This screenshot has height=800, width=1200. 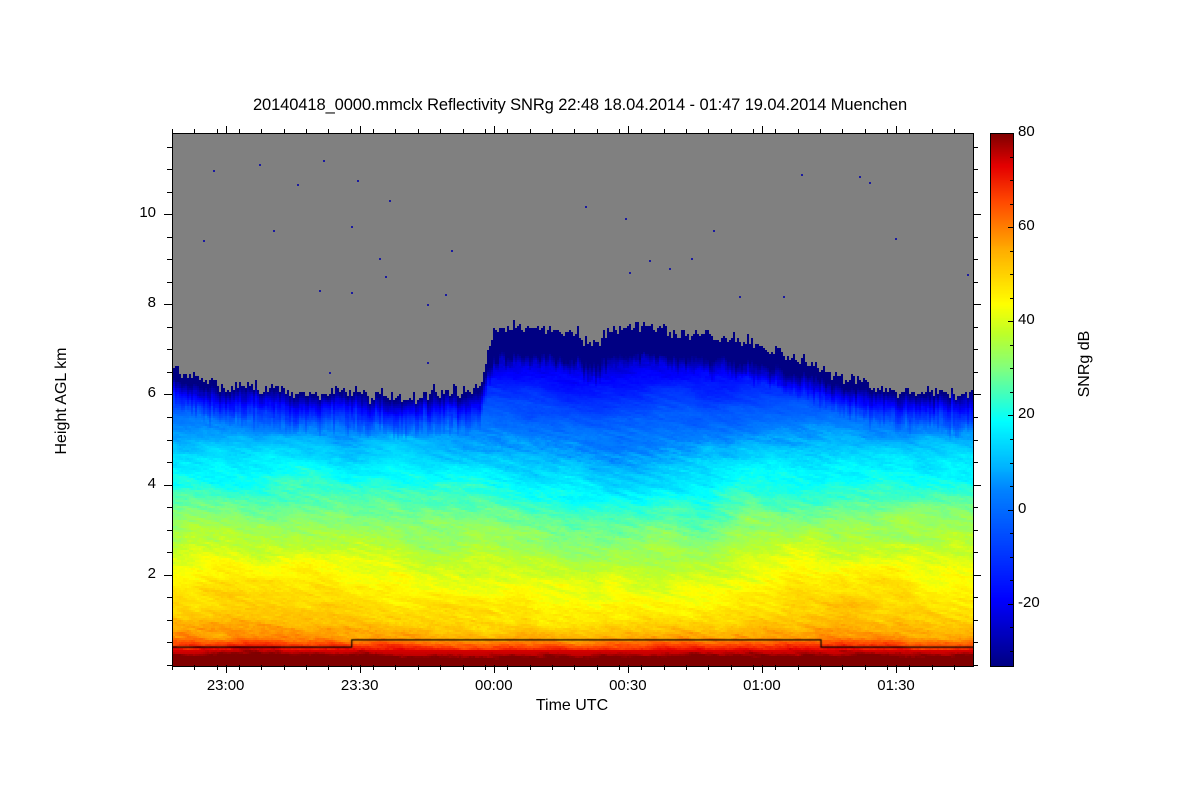 I want to click on colorbar, so click(x=1002, y=400).